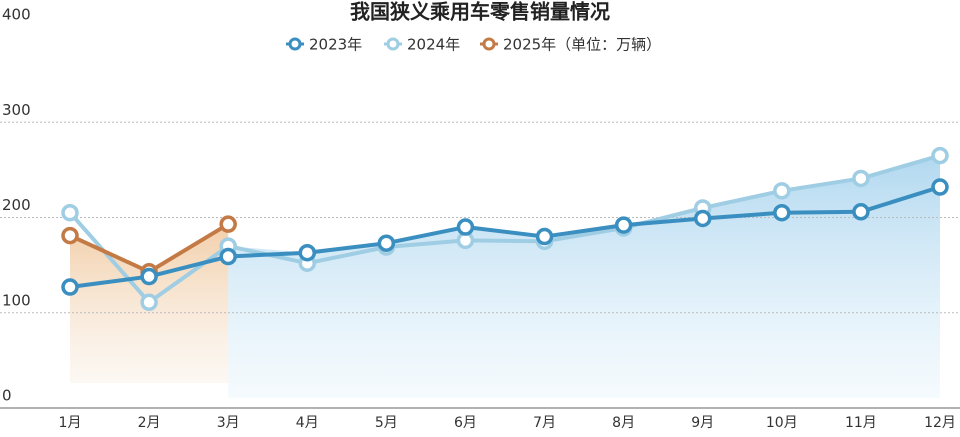 This screenshot has height=437, width=960. What do you see at coordinates (16, 110) in the screenshot?
I see `y-tick-label: 300` at bounding box center [16, 110].